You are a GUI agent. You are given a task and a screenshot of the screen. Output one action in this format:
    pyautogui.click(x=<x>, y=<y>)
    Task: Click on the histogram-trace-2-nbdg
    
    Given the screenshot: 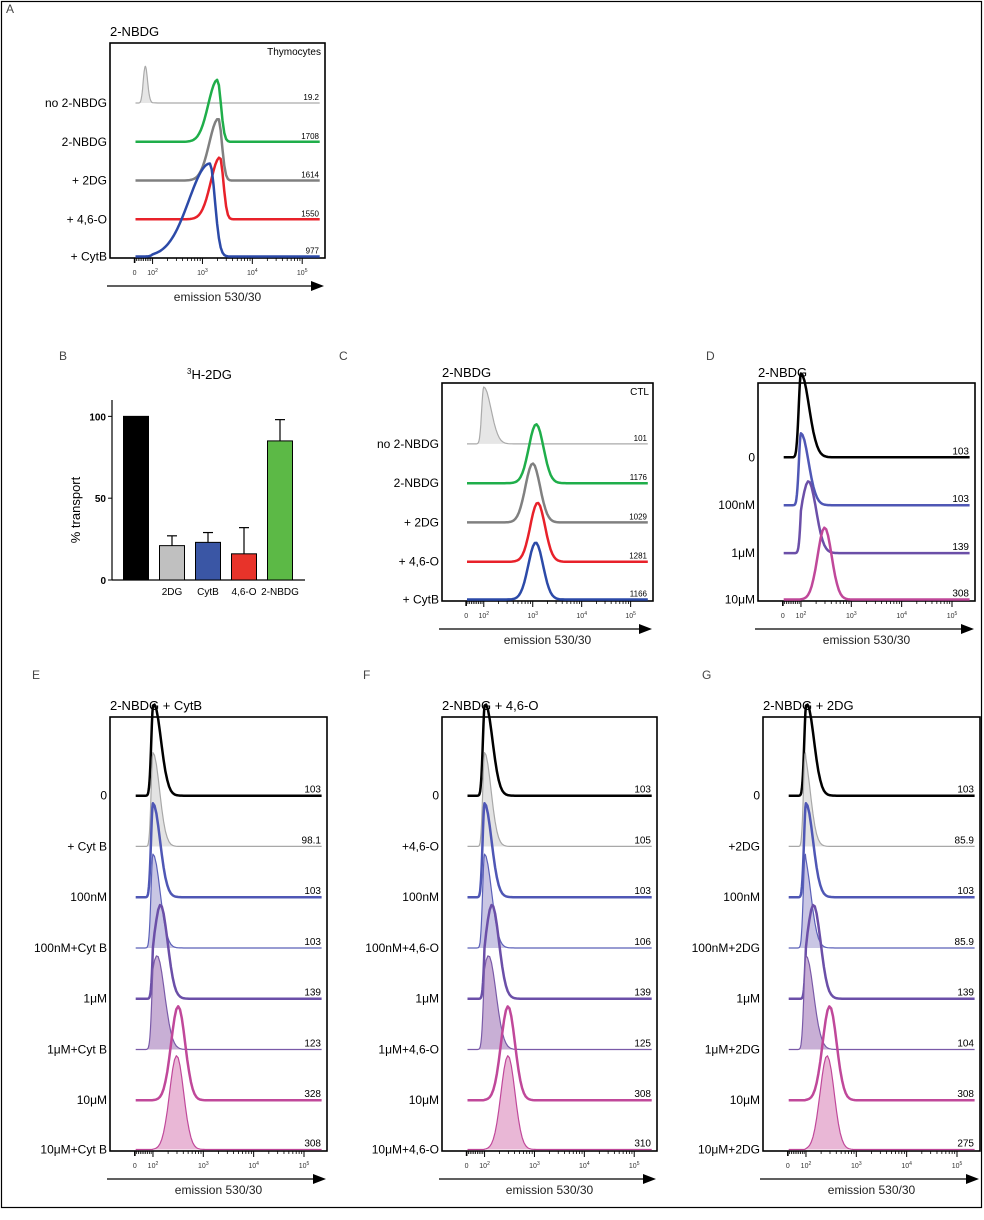 What is the action you would take?
    pyautogui.click(x=556, y=454)
    